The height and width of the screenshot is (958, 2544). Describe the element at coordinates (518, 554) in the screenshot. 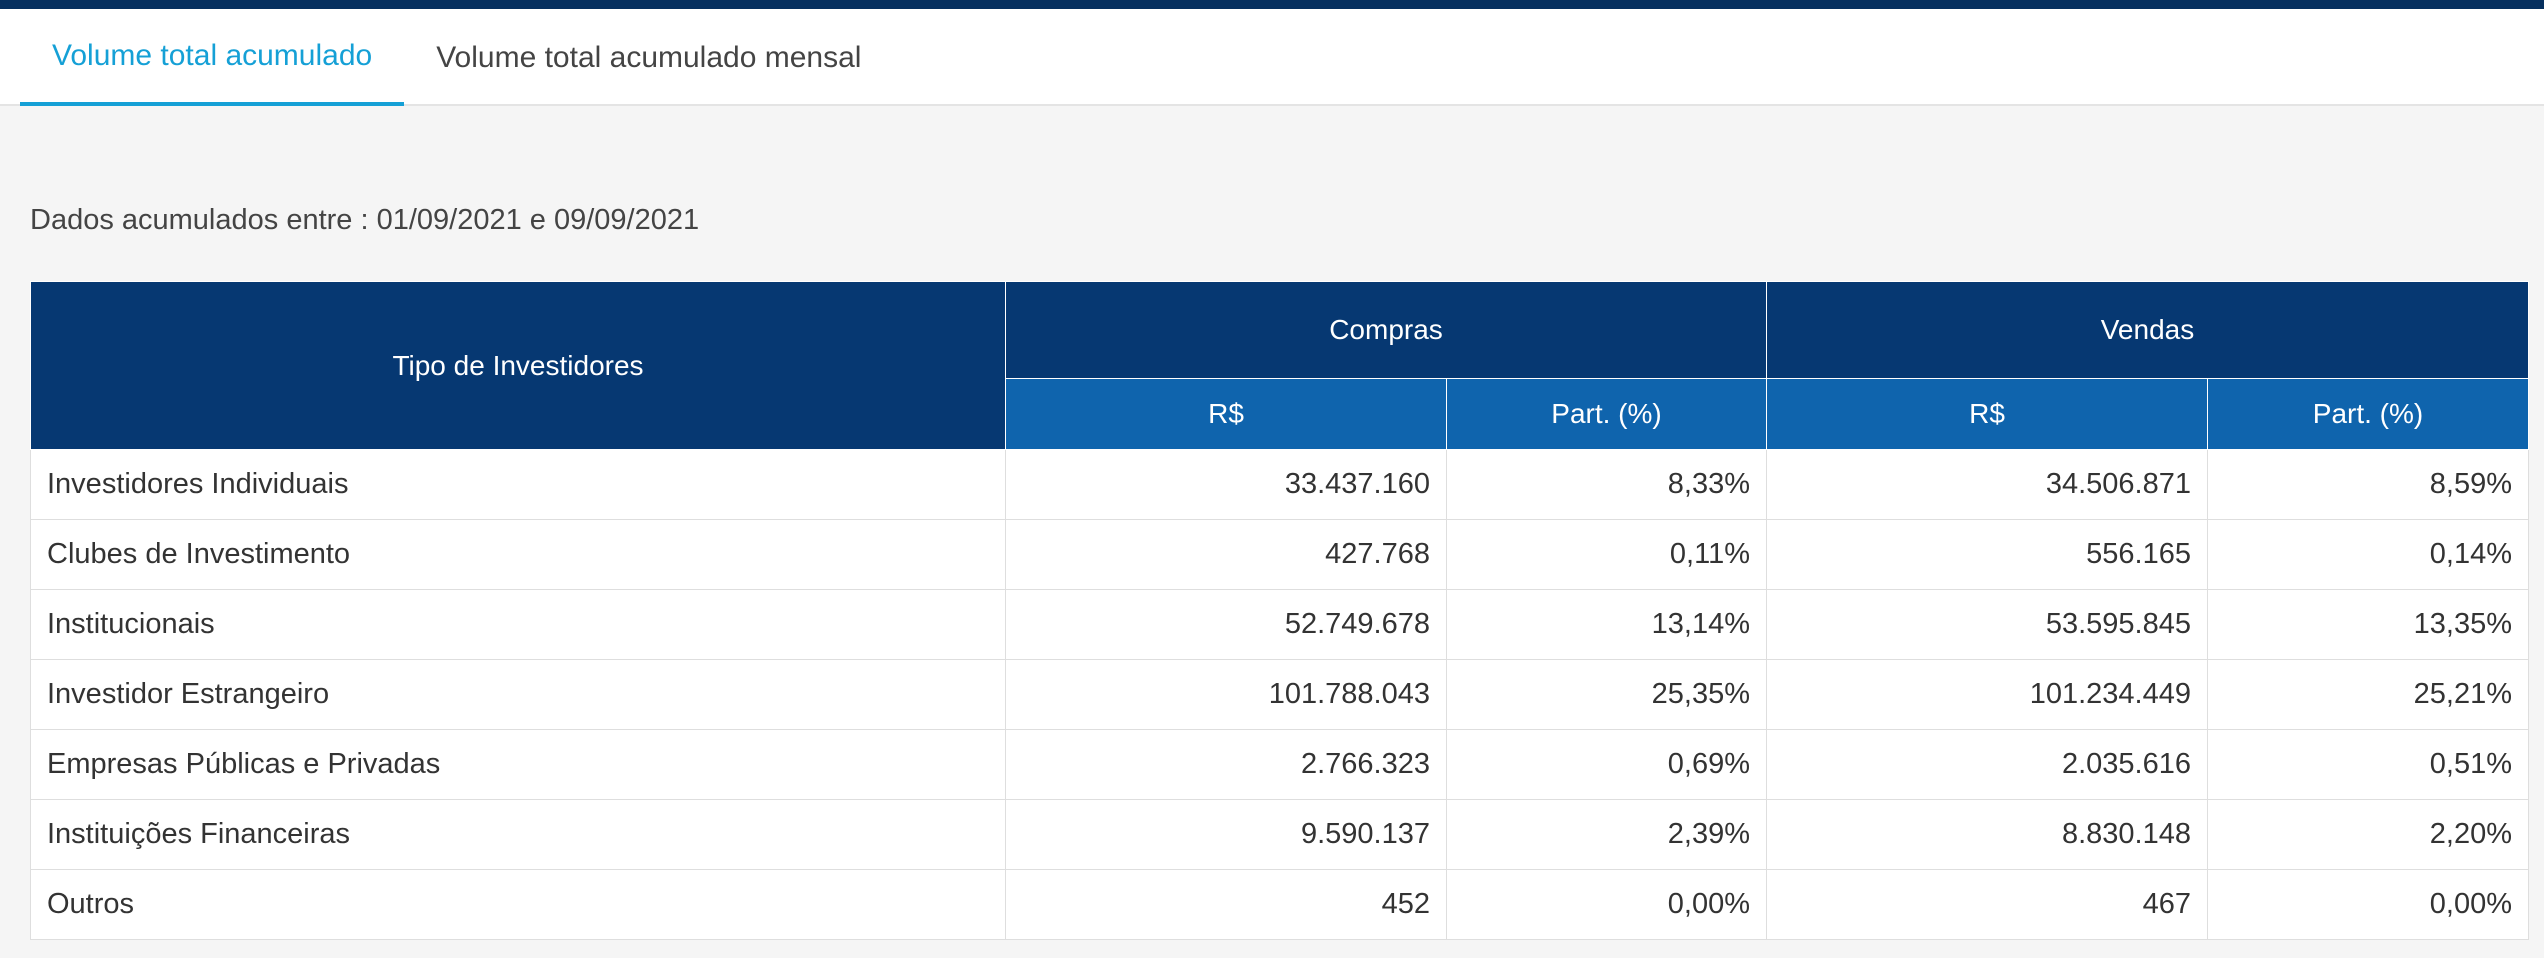

I see `cell-investor-type: Clubes de Investimento` at that location.